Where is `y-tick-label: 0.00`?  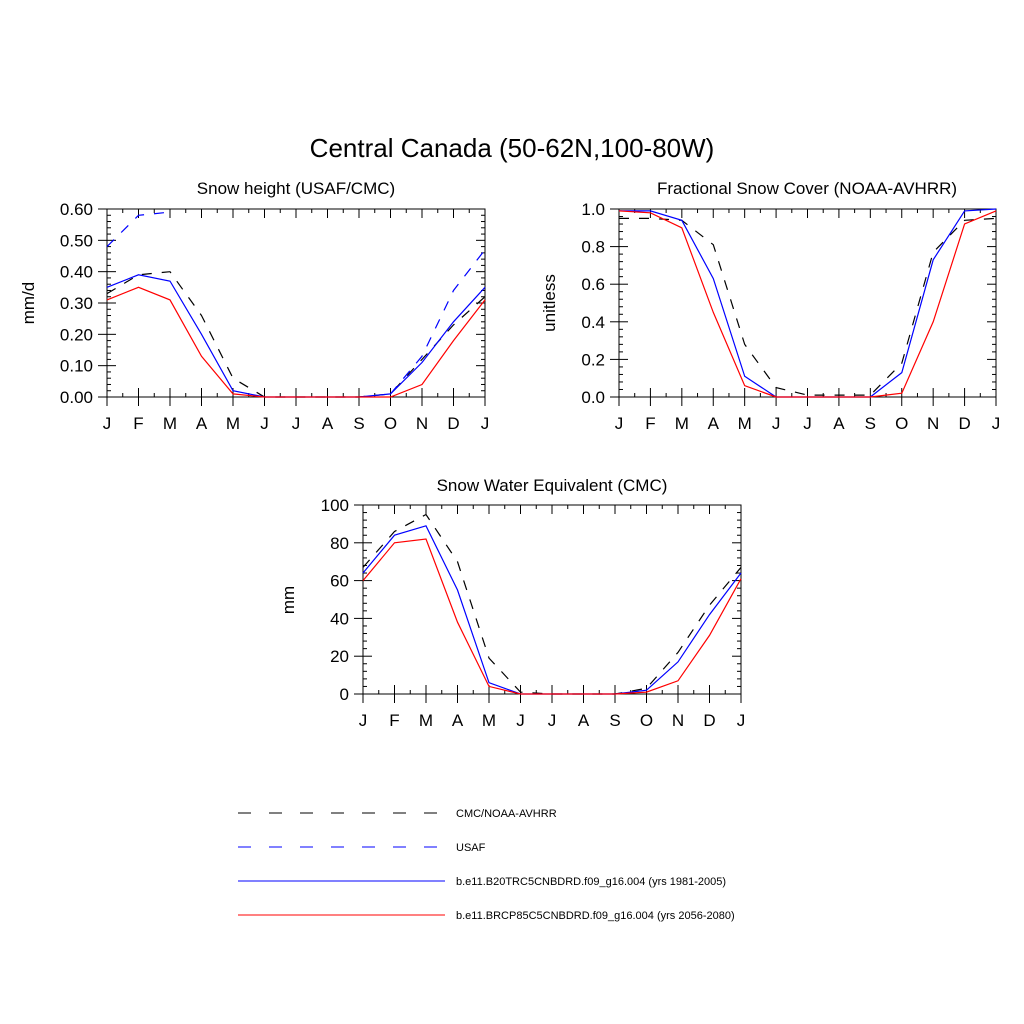
y-tick-label: 0.00 is located at coordinates (76, 397).